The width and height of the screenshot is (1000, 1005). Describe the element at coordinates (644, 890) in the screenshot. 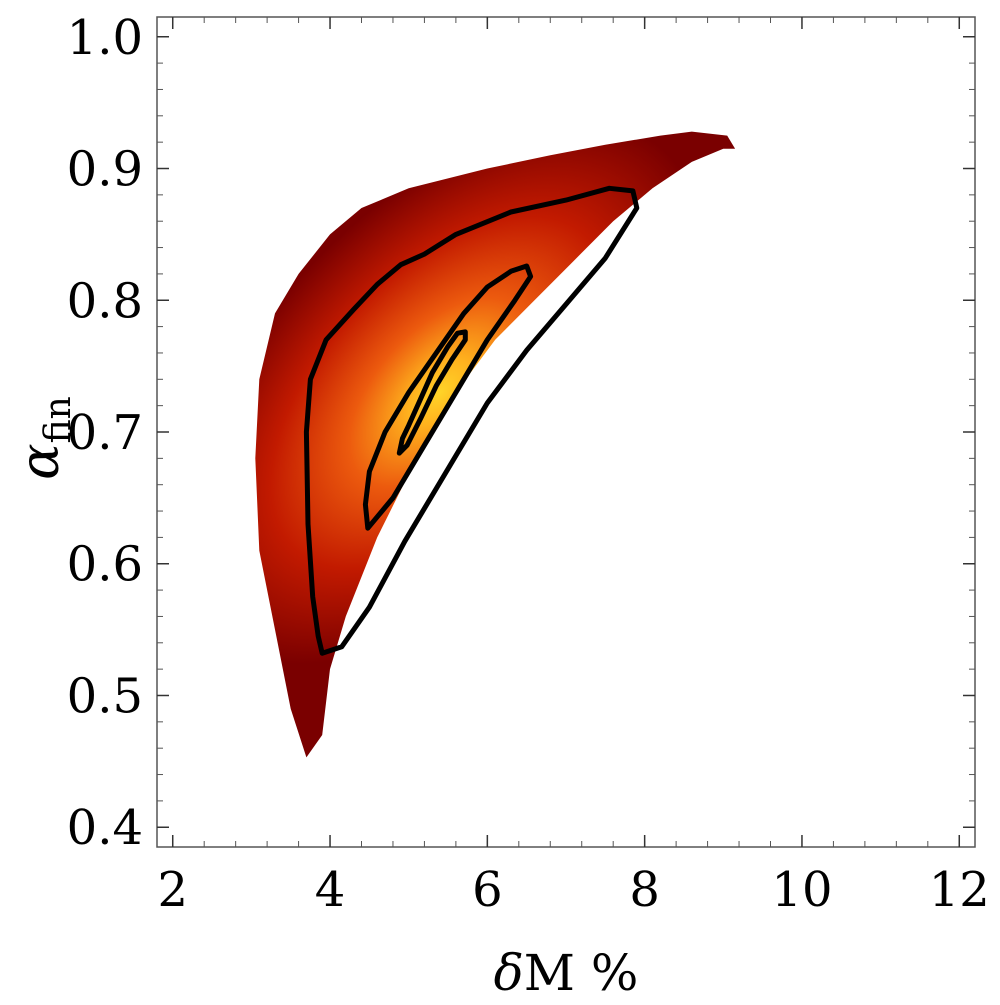

I see `x-tick-label: 8` at that location.